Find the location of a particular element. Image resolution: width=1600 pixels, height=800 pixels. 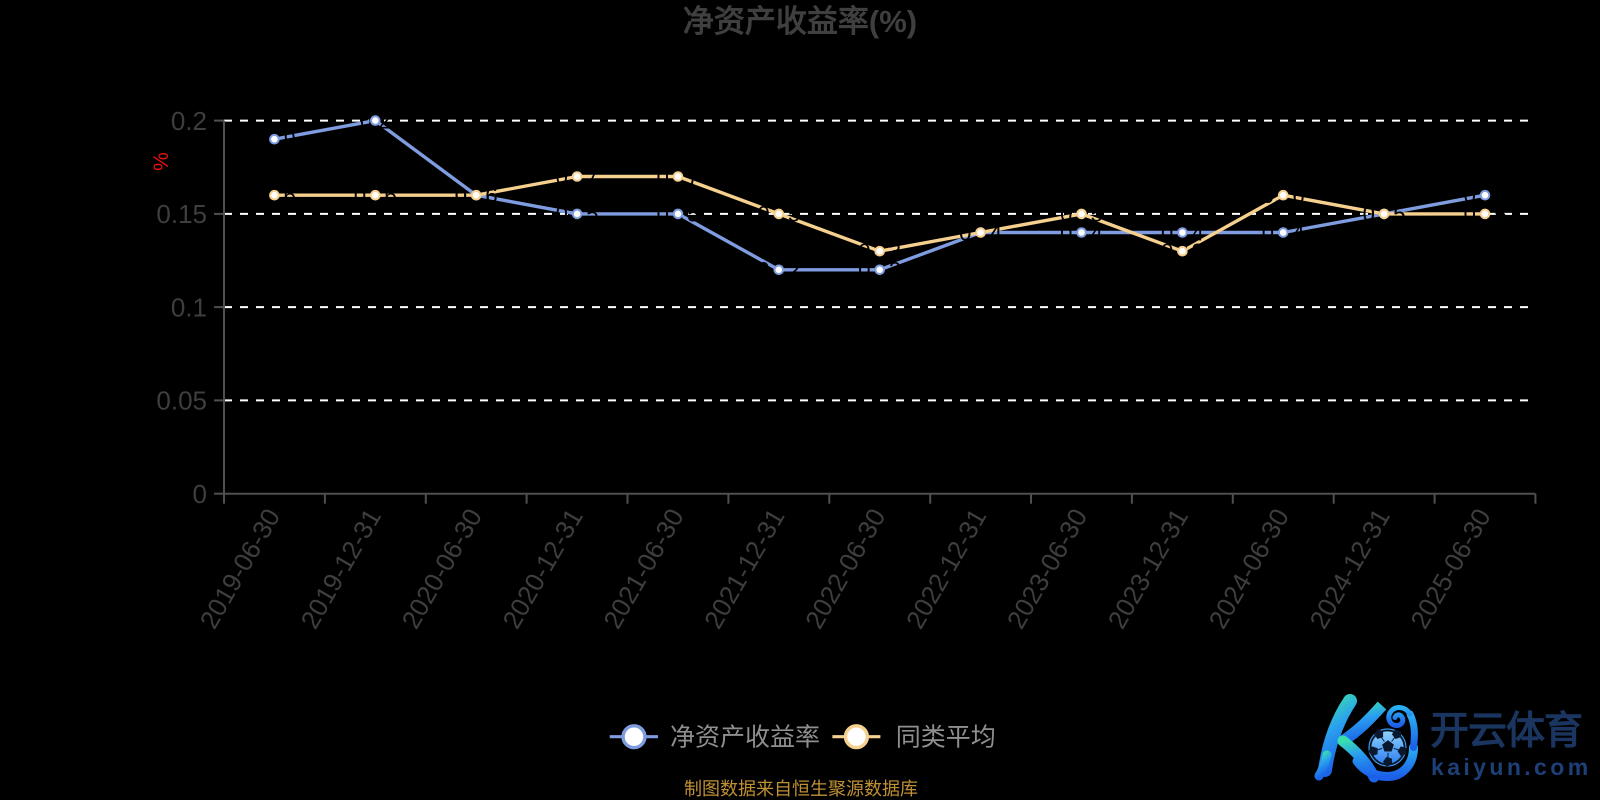

svg-text: 净资产收益率 is located at coordinates (745, 738).